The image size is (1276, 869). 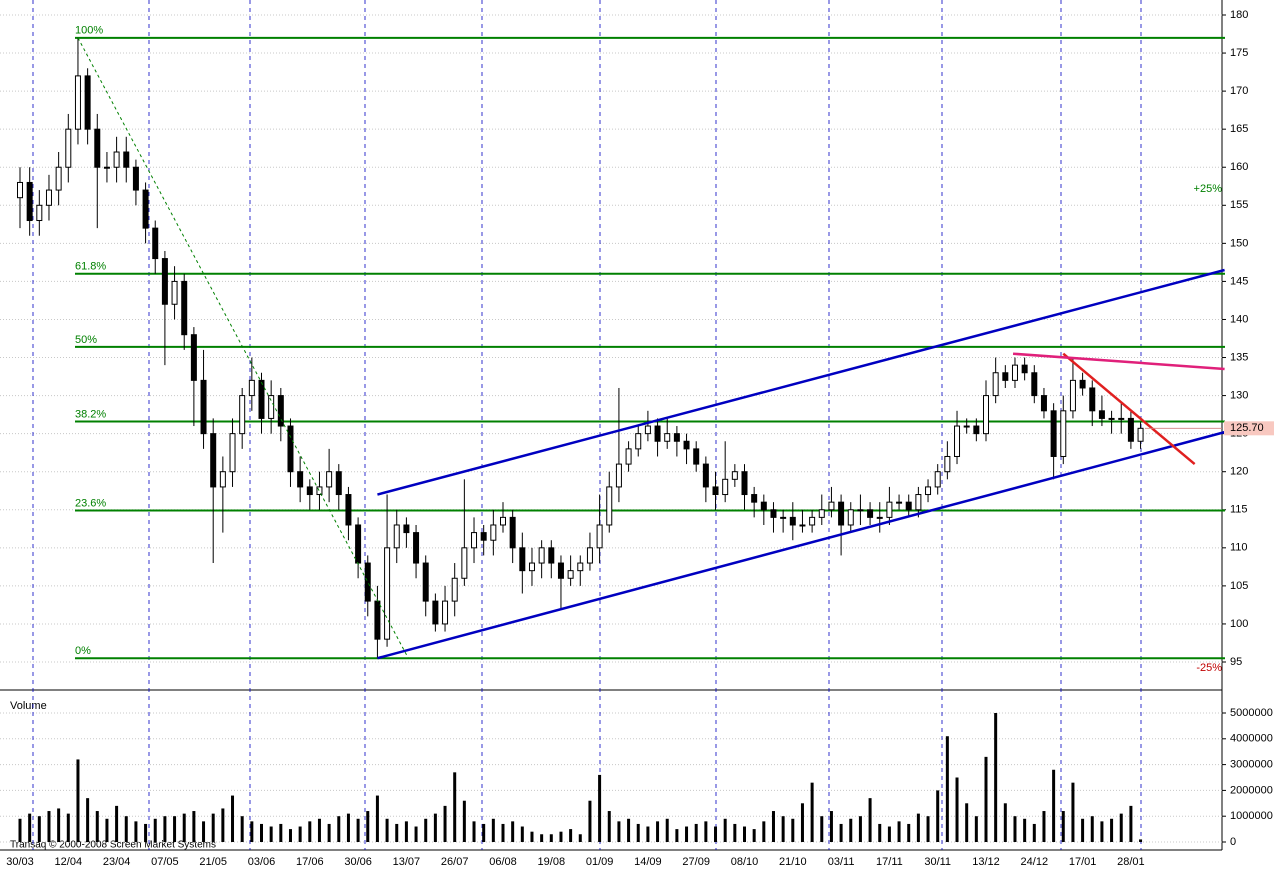 I want to click on x-tick-label: 12/04, so click(x=69, y=862).